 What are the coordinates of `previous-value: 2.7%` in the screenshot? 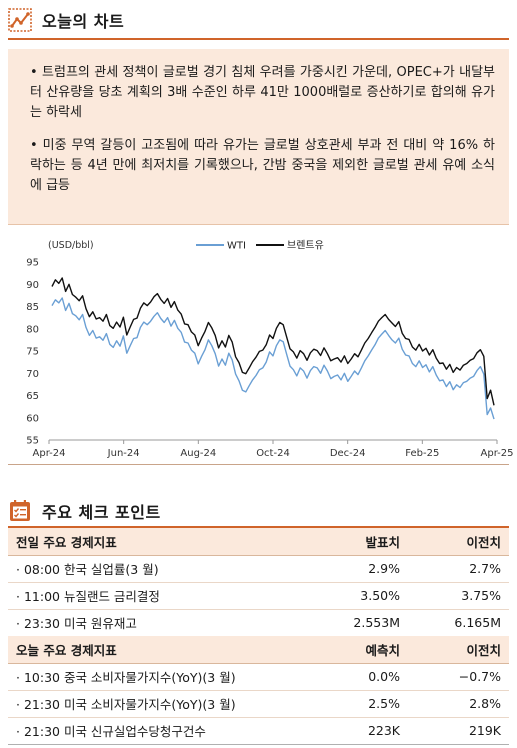 It's located at (458, 569).